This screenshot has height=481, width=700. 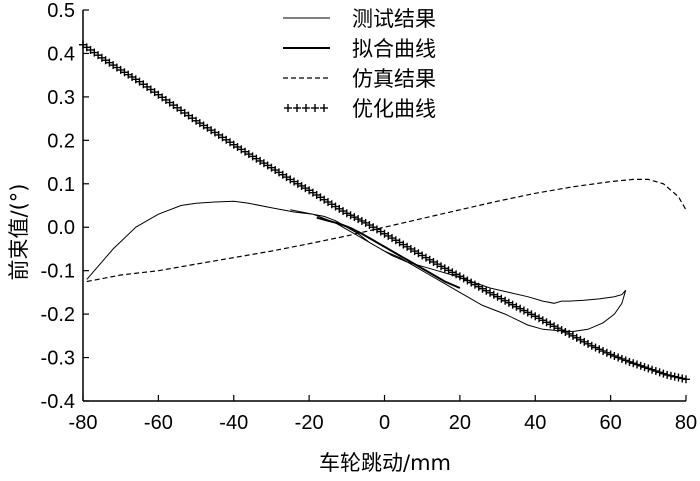 I want to click on legend-item: 拟合曲线, so click(x=359, y=49).